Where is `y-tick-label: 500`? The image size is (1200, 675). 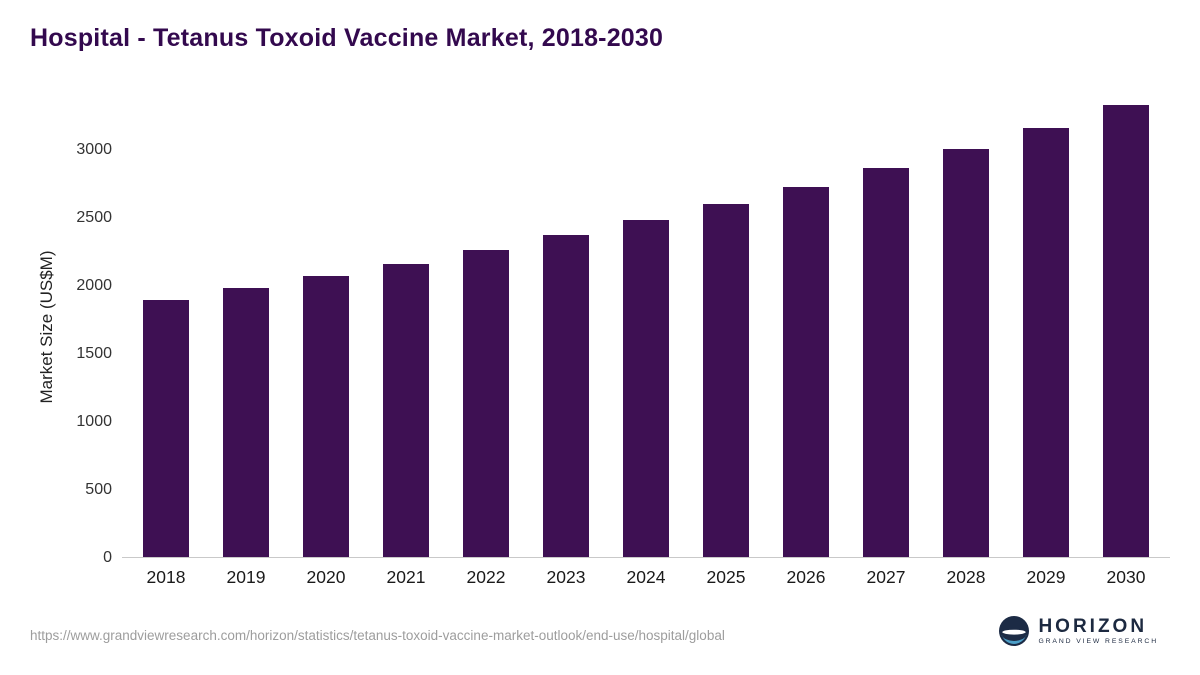
y-tick-label: 500 is located at coordinates (98, 490).